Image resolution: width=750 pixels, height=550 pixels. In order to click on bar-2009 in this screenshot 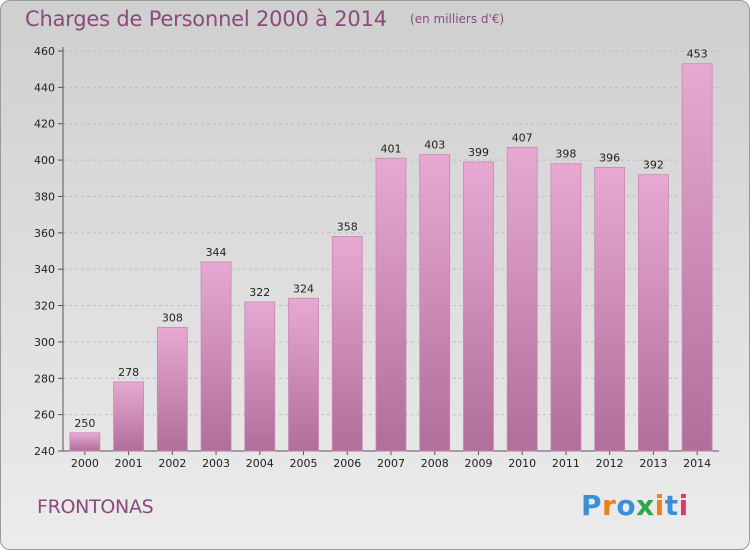, I will do `click(478, 306)`.